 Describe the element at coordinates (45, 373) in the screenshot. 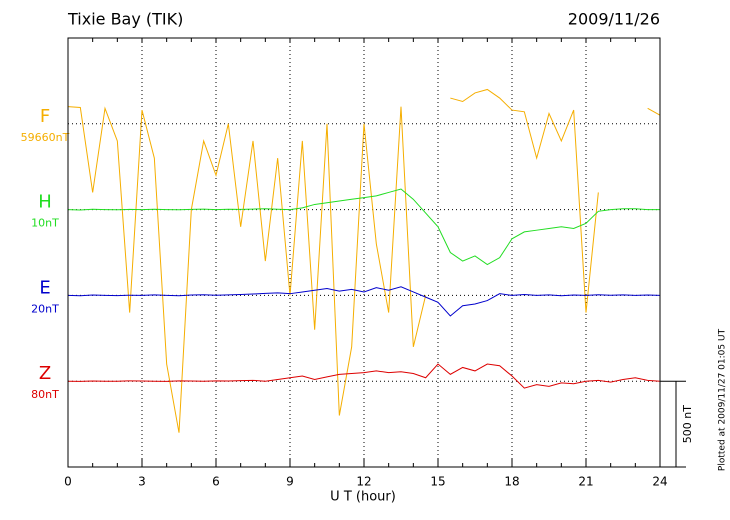

I see `legend-label: Z` at that location.